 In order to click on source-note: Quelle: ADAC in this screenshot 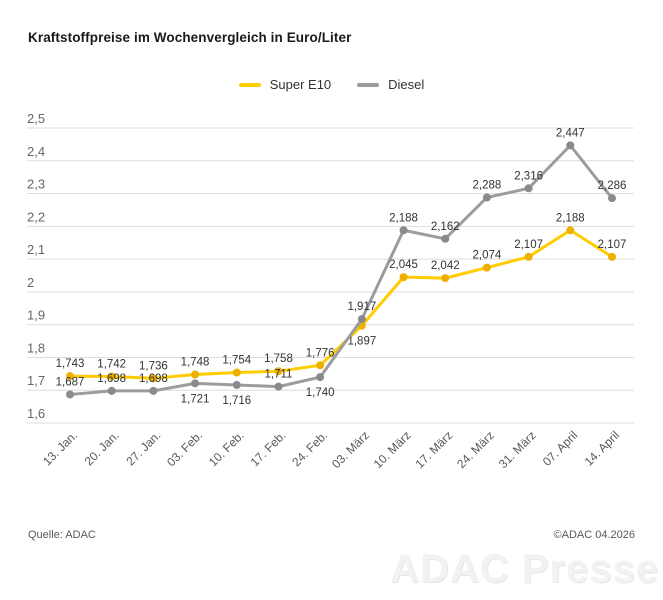, I will do `click(62, 535)`.